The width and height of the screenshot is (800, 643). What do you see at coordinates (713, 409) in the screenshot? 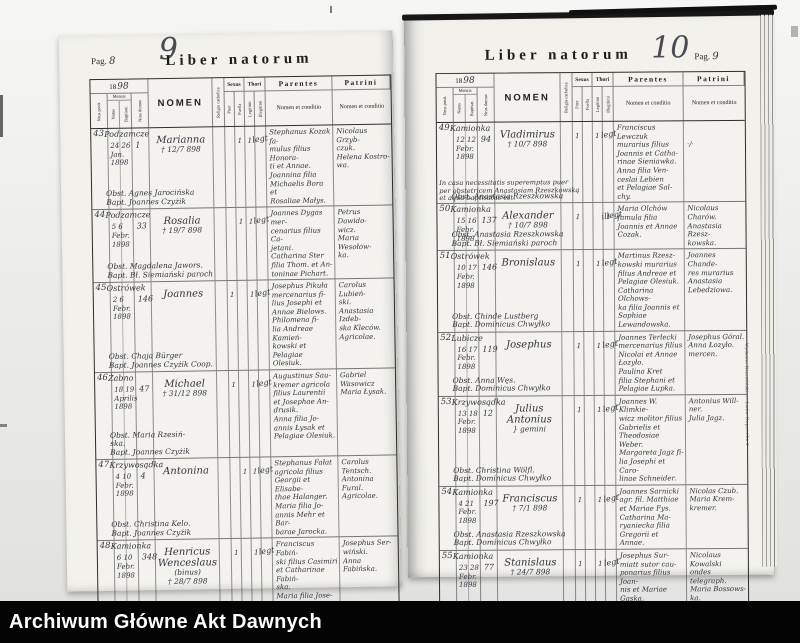
I see `godparents-entry: Antonius Will- ner. Julia Jagz.` at bounding box center [713, 409].